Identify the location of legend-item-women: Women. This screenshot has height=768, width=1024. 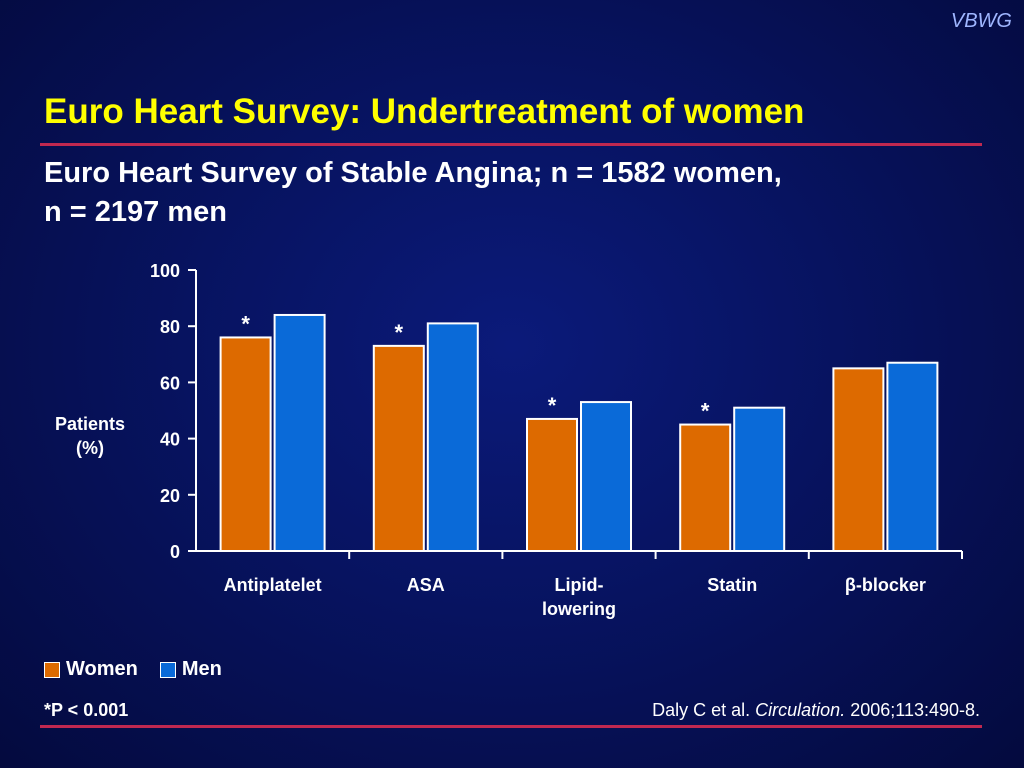
(91, 669).